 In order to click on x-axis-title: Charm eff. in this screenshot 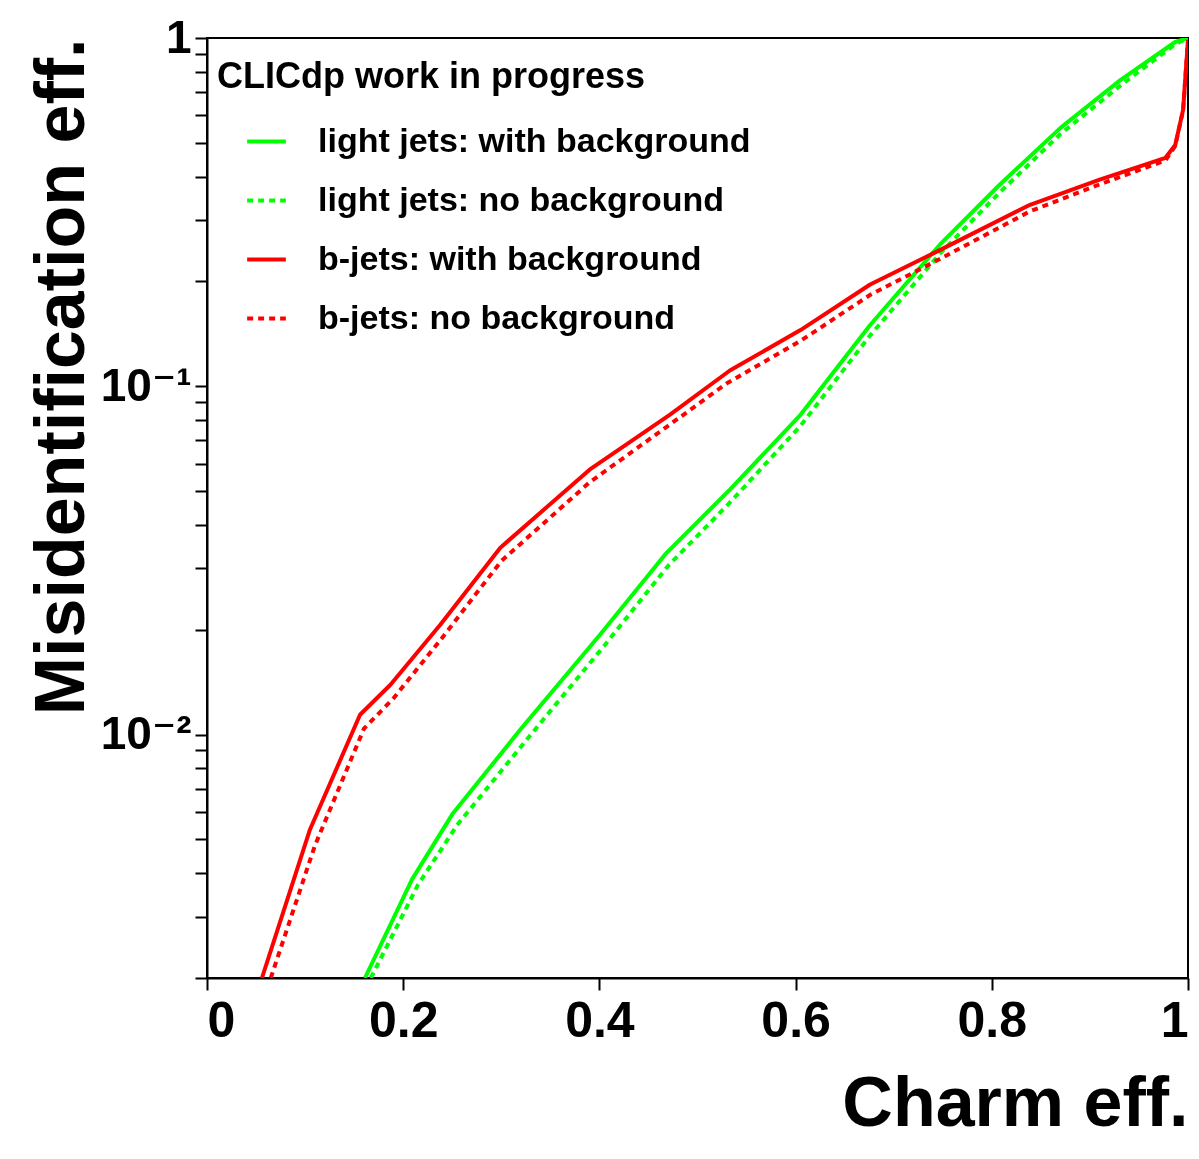, I will do `click(1015, 1101)`.